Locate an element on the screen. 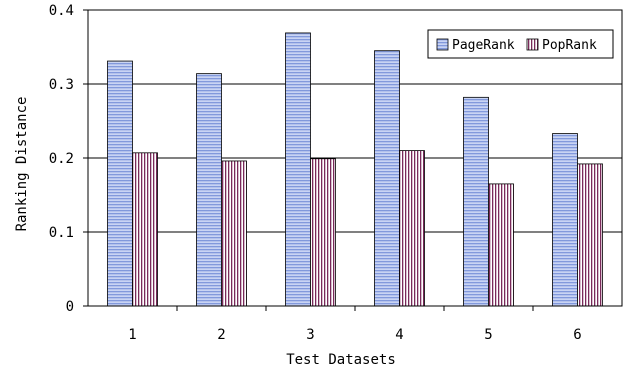 The height and width of the screenshot is (372, 635). legend-swatch-poprank is located at coordinates (532, 44).